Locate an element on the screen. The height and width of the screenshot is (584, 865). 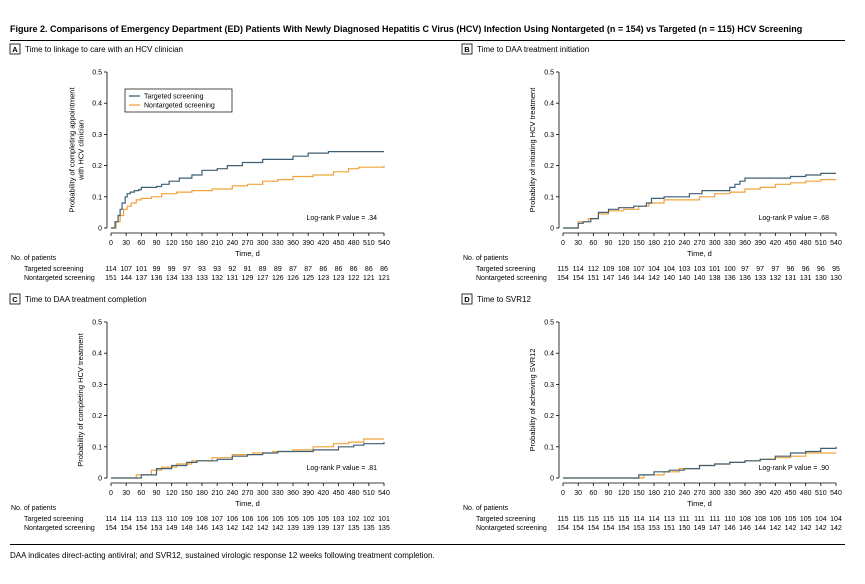
x-tick-label: 390 is located at coordinates (308, 243).